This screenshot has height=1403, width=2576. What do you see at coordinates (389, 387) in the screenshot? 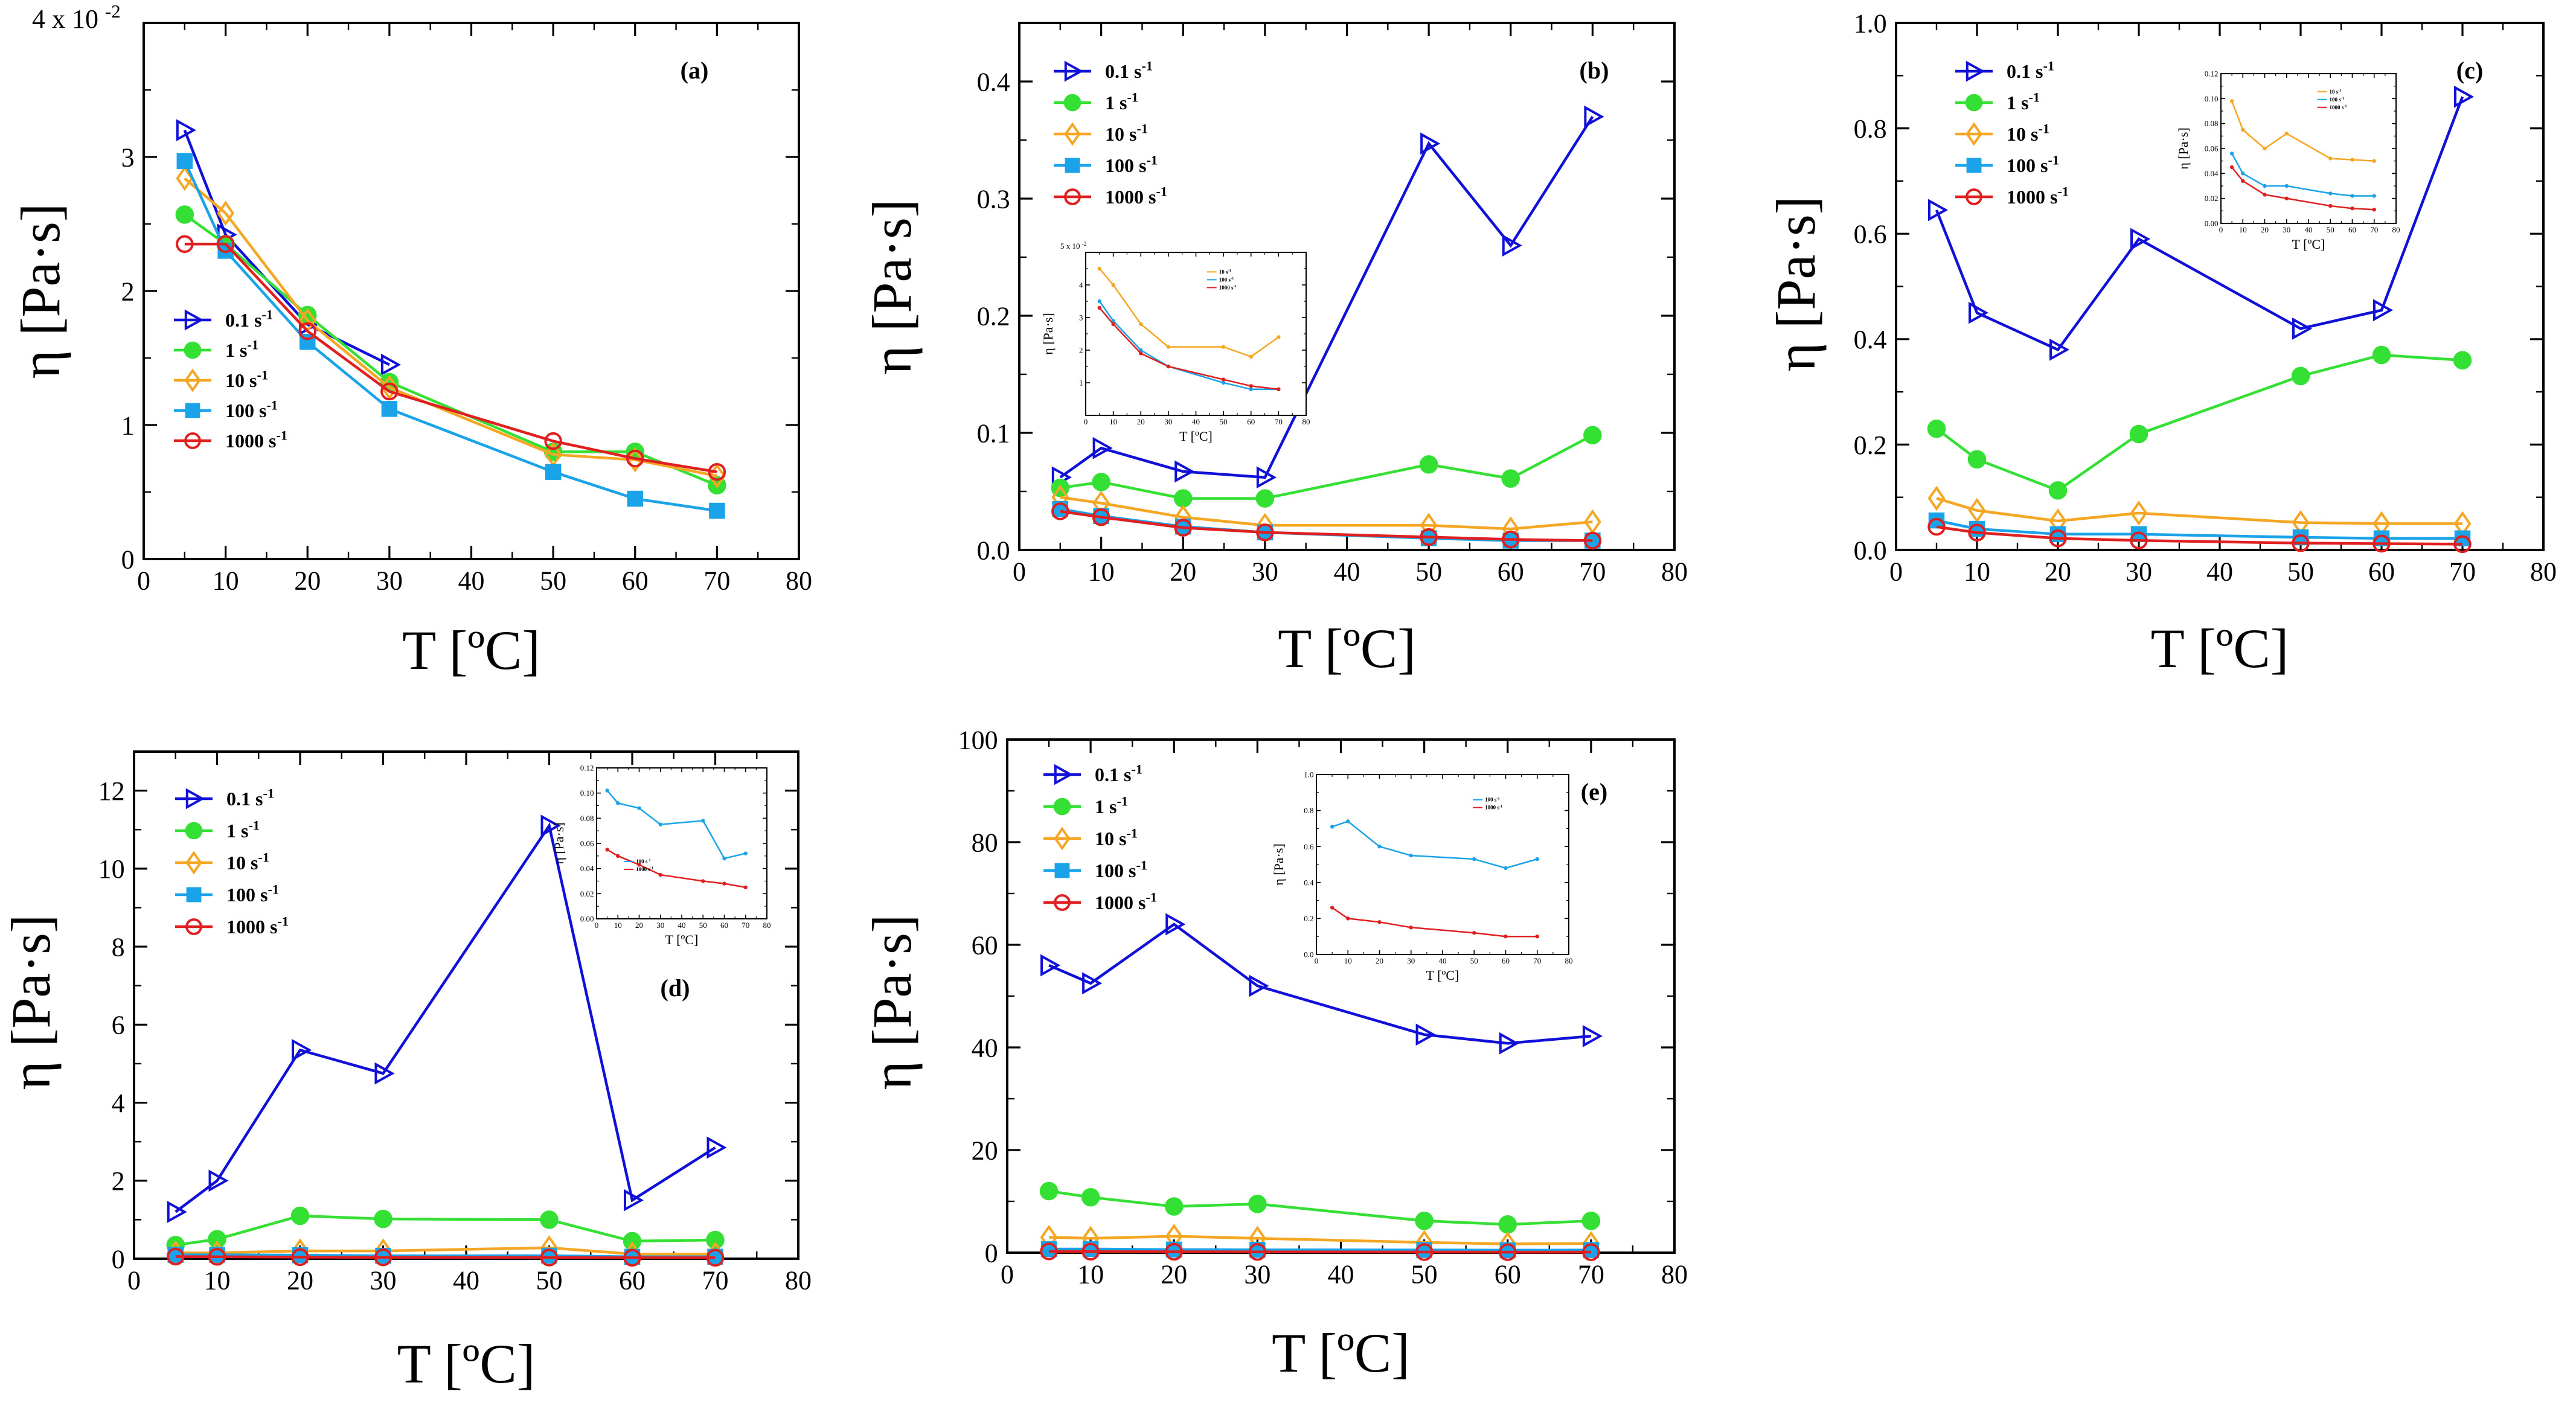
I see `data-point-s10` at bounding box center [389, 387].